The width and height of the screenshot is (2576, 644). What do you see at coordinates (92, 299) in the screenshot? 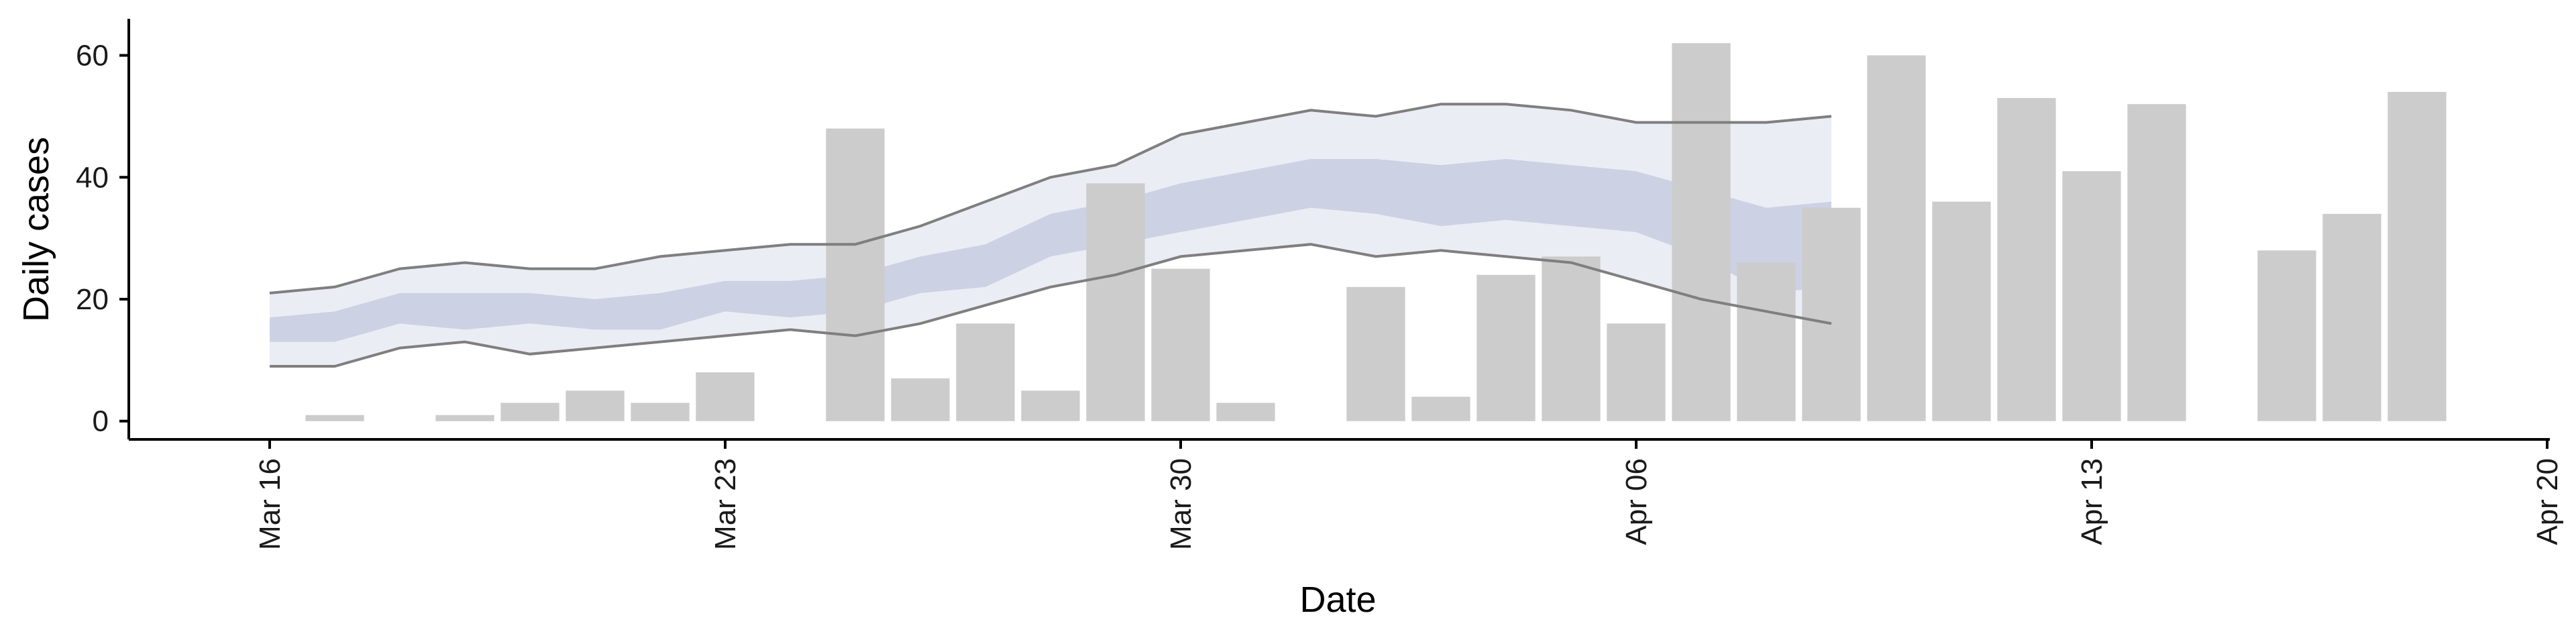
I see `y-tick-label-20: 20` at bounding box center [92, 299].